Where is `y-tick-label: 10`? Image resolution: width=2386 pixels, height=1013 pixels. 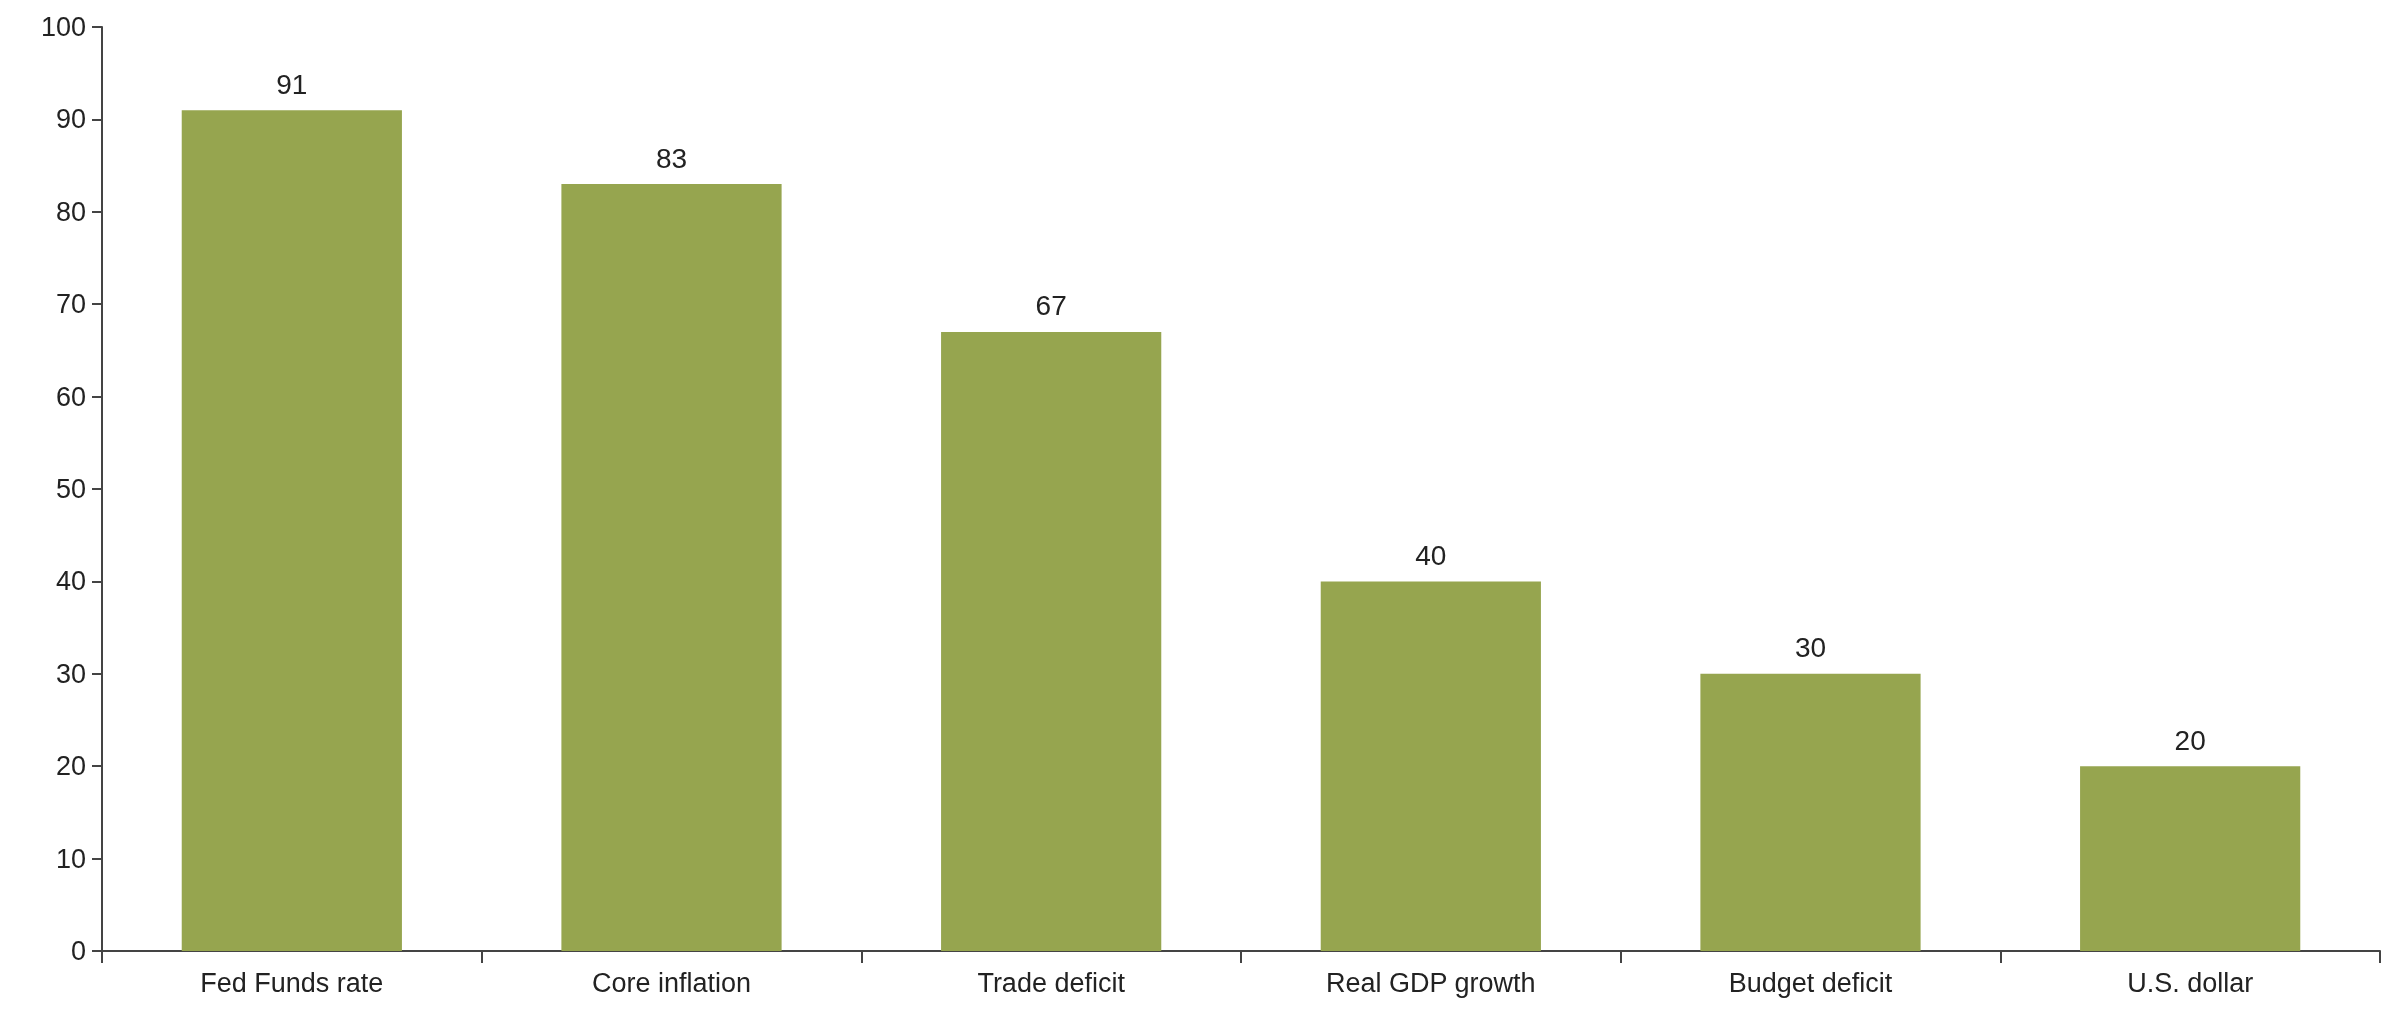 y-tick-label: 10 is located at coordinates (70, 858).